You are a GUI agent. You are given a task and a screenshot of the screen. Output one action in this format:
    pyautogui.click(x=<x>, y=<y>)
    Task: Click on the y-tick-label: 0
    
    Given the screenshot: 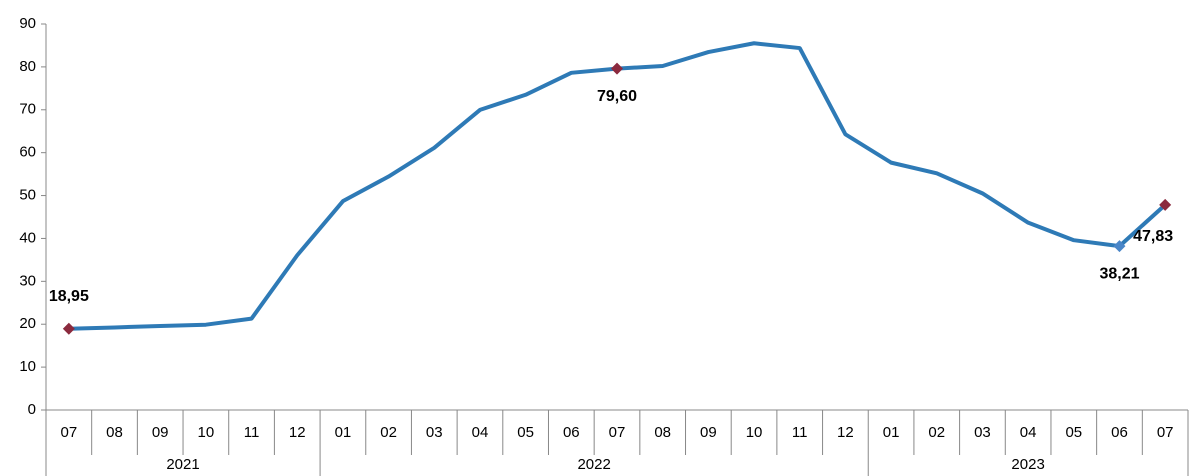 What is the action you would take?
    pyautogui.click(x=32, y=409)
    